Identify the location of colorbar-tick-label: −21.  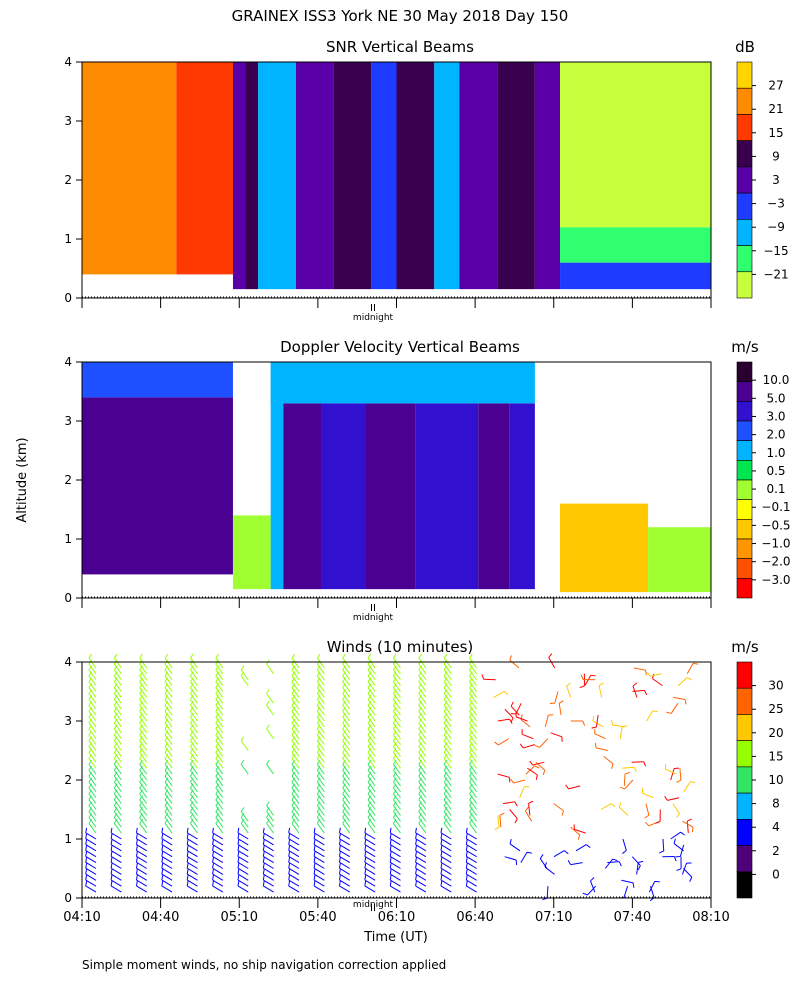
(775, 274).